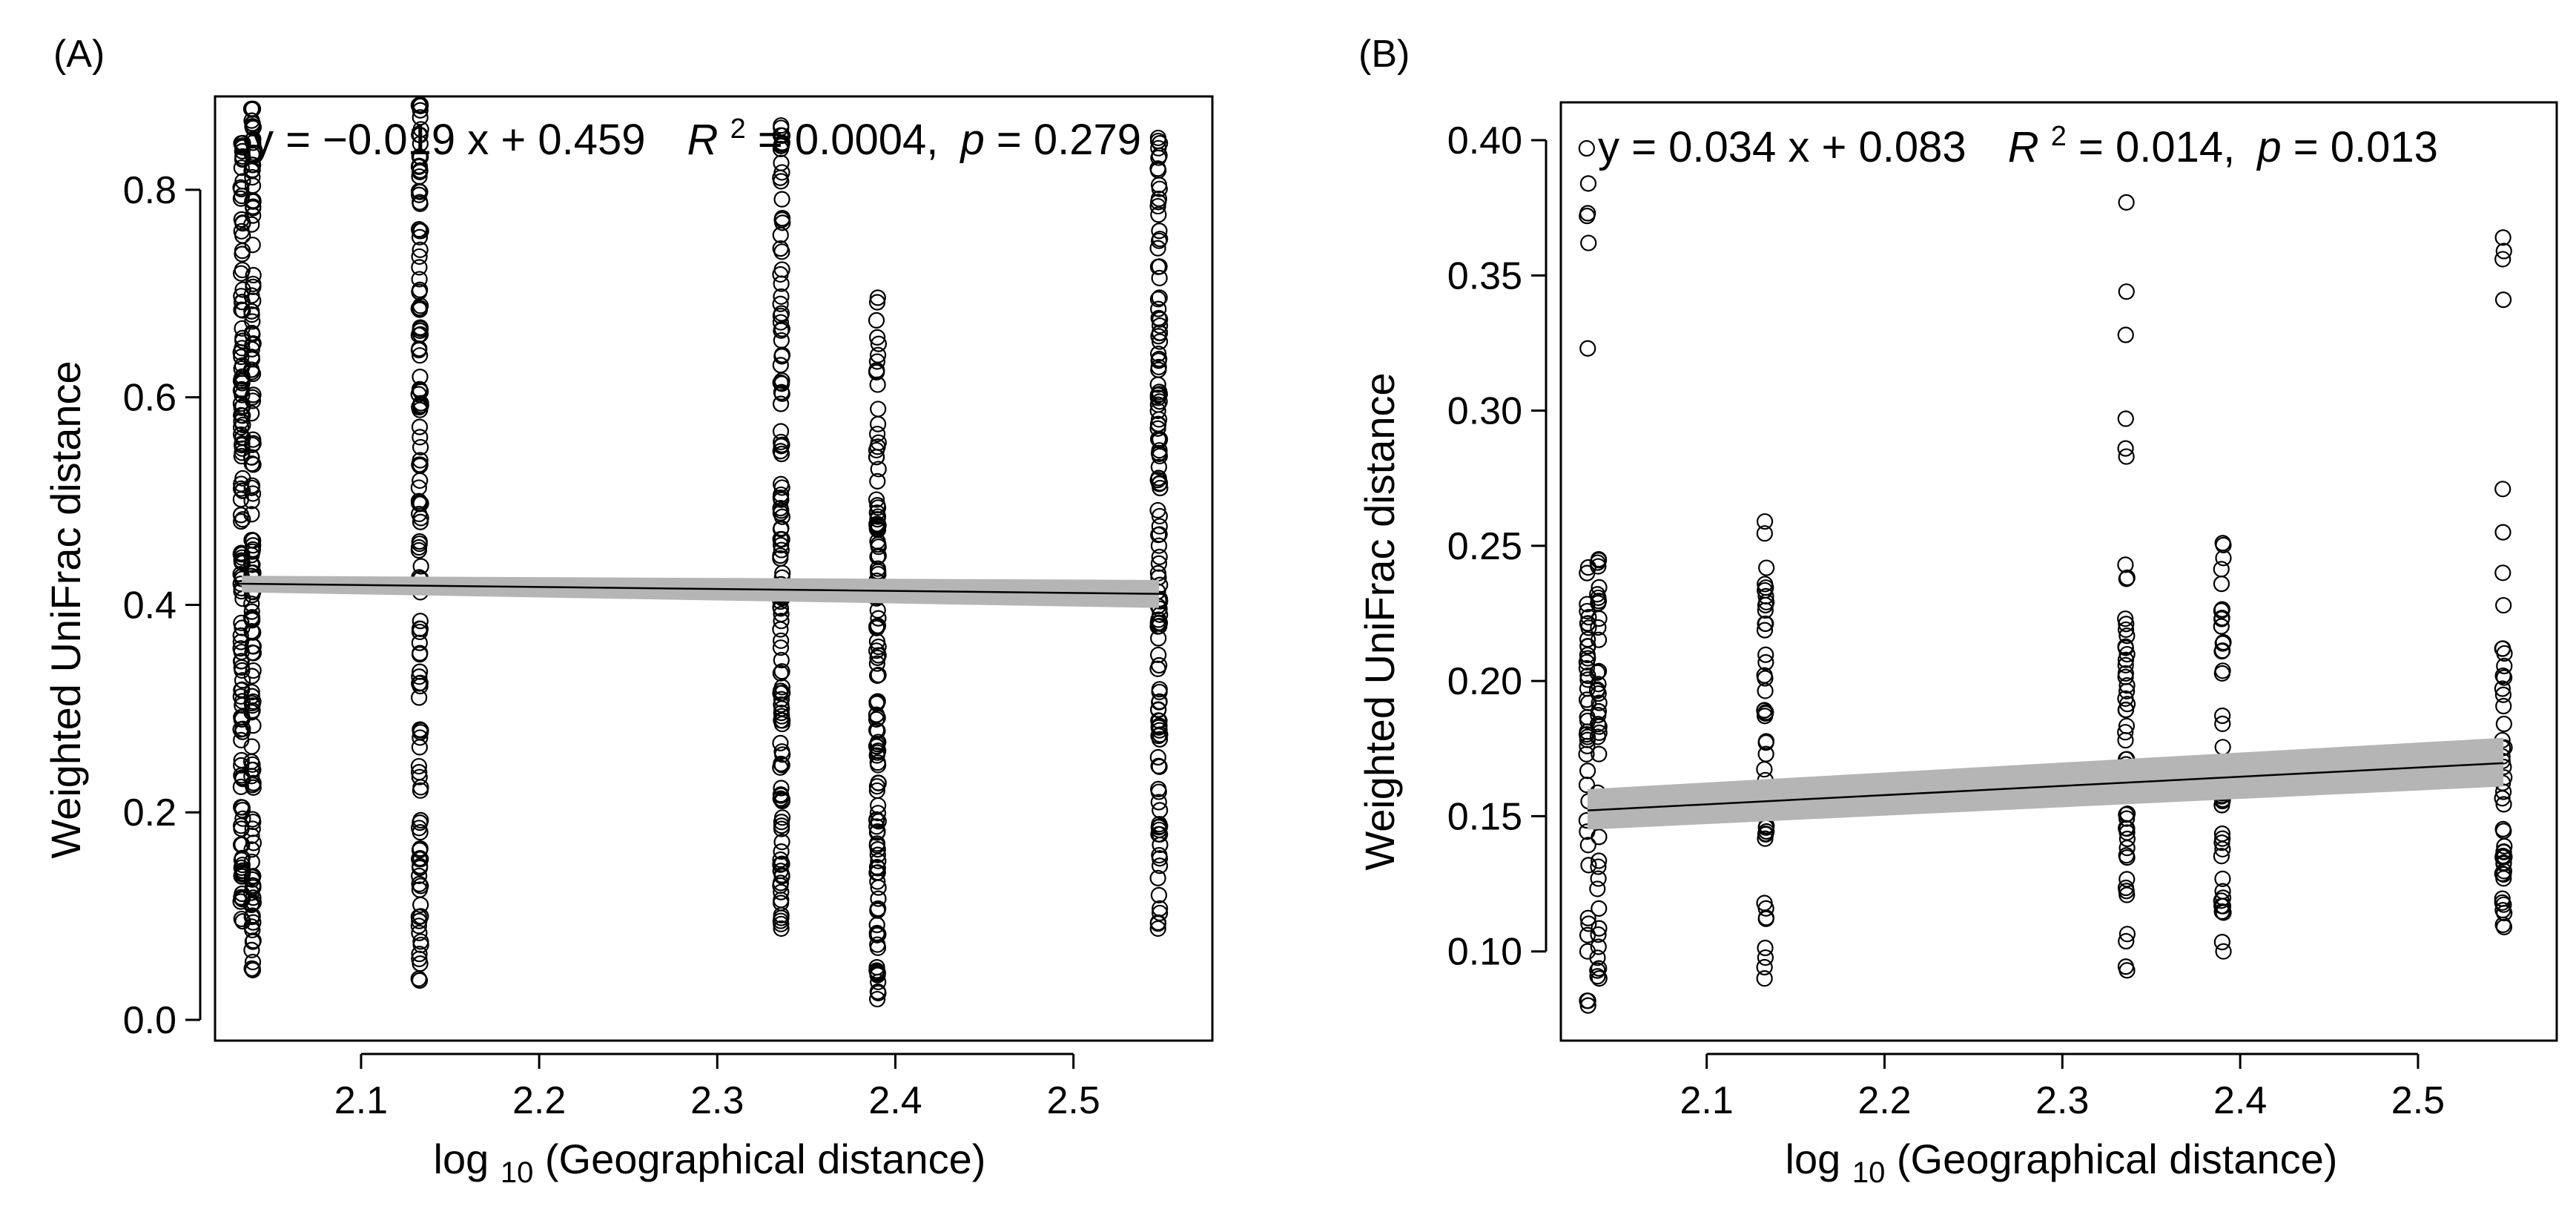  What do you see at coordinates (361, 1100) in the screenshot?
I see `panel-a-x-tick-label: 2.1` at bounding box center [361, 1100].